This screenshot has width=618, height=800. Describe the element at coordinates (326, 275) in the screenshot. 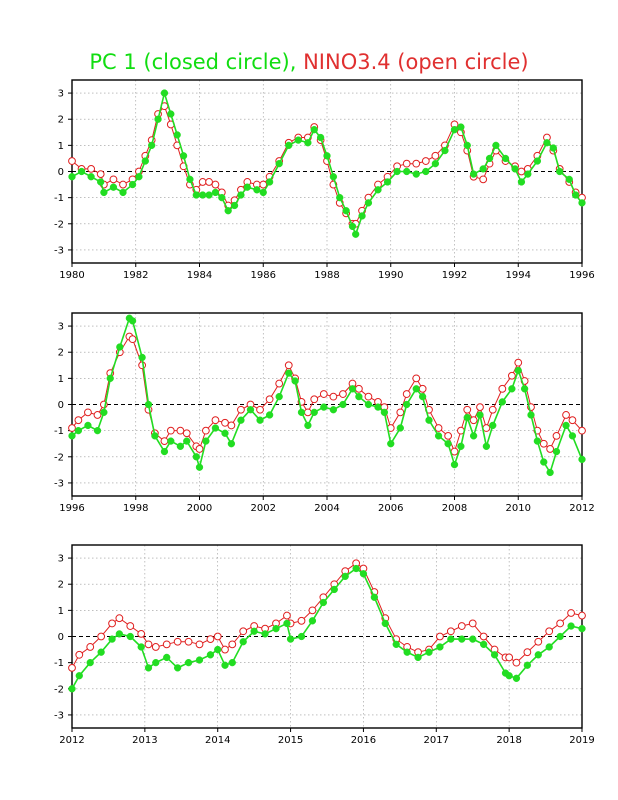

I see `x-tick-label: 1988` at that location.